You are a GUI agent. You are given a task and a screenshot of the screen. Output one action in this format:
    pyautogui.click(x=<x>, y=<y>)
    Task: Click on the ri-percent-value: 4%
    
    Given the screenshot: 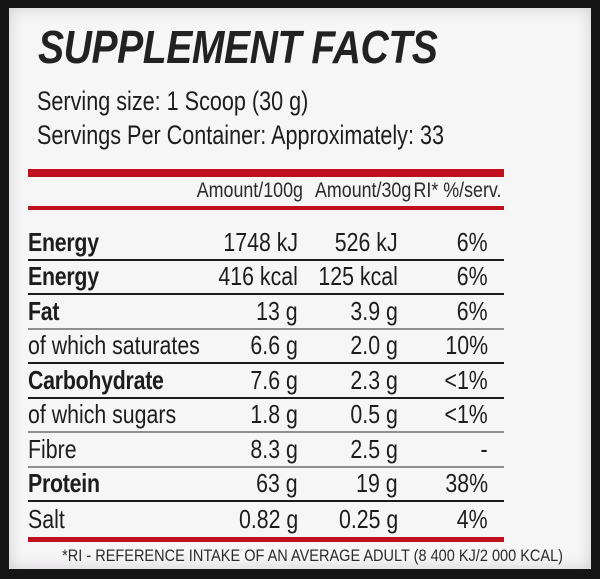 What is the action you would take?
    pyautogui.click(x=472, y=518)
    